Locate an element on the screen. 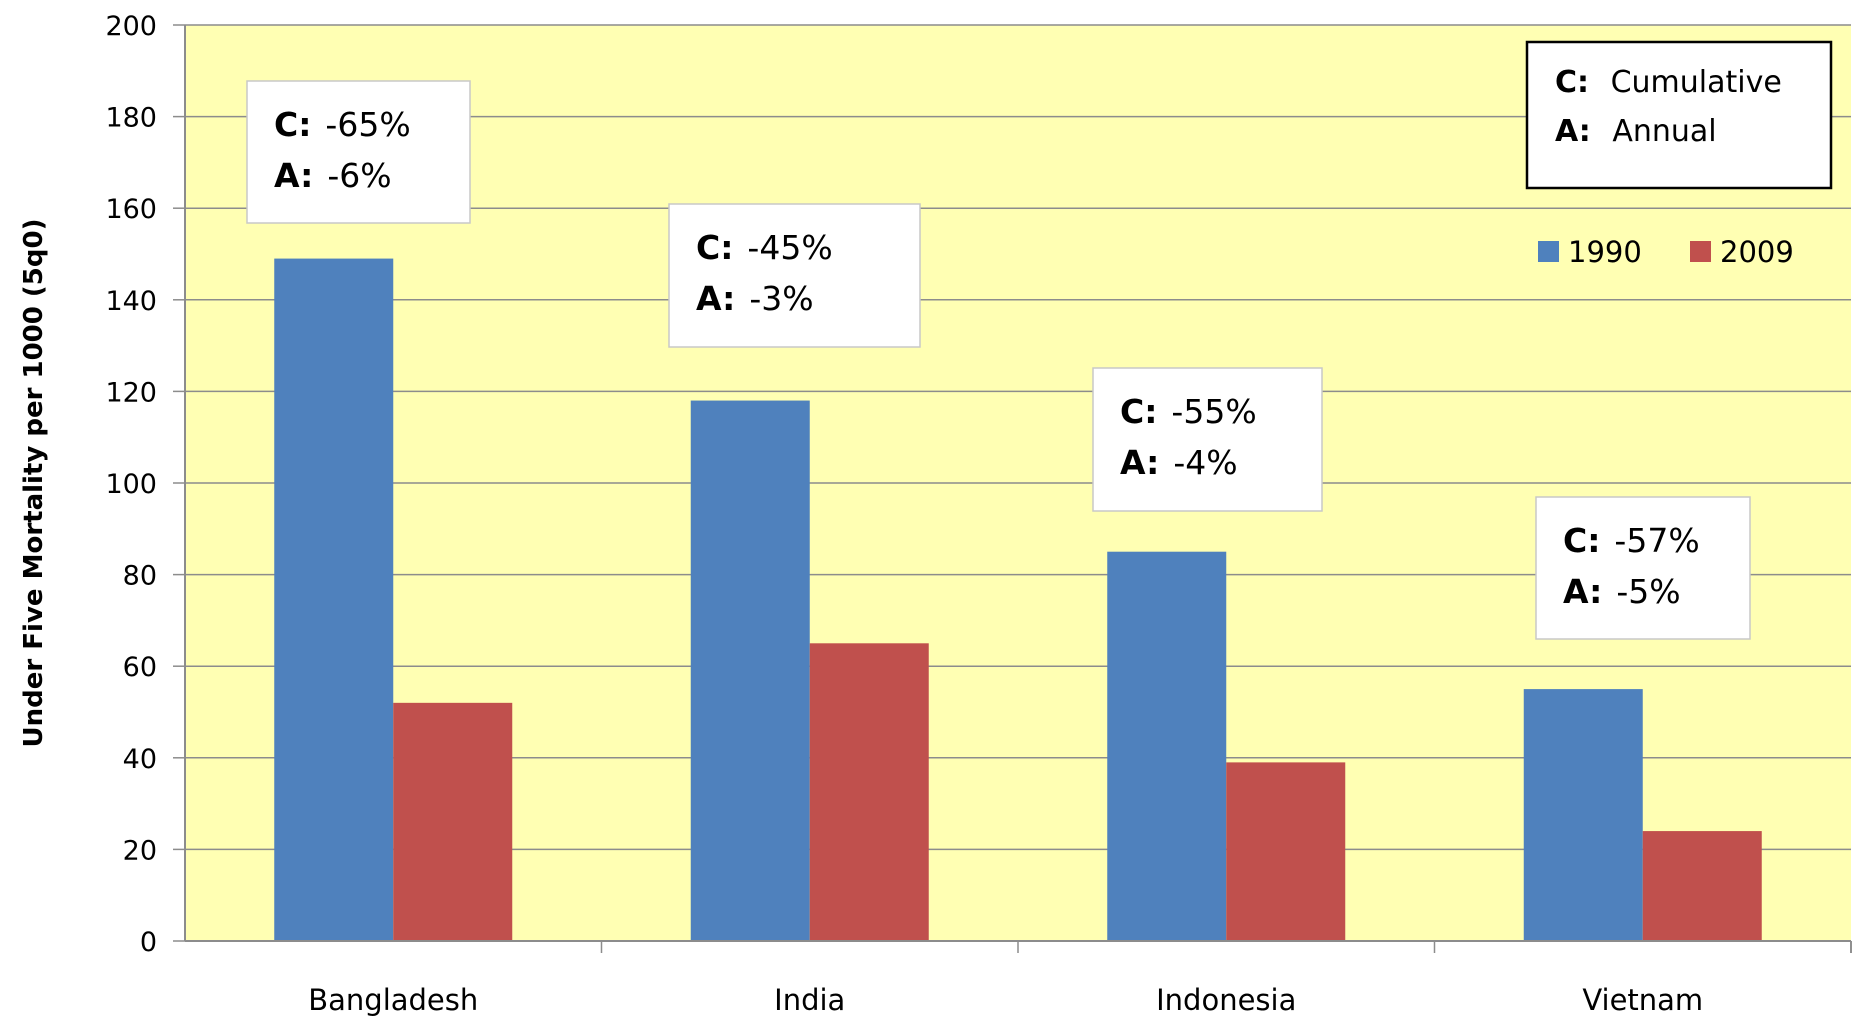  x-category-label: India is located at coordinates (809, 1000).